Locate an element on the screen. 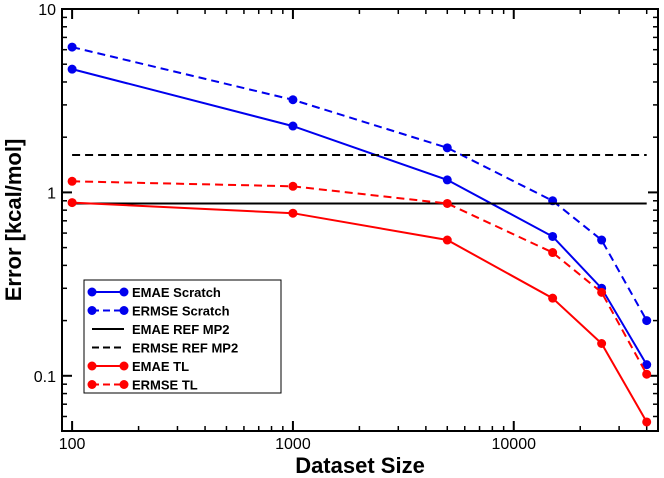 The image size is (664, 478). y-tick-label: 1 is located at coordinates (51, 193).